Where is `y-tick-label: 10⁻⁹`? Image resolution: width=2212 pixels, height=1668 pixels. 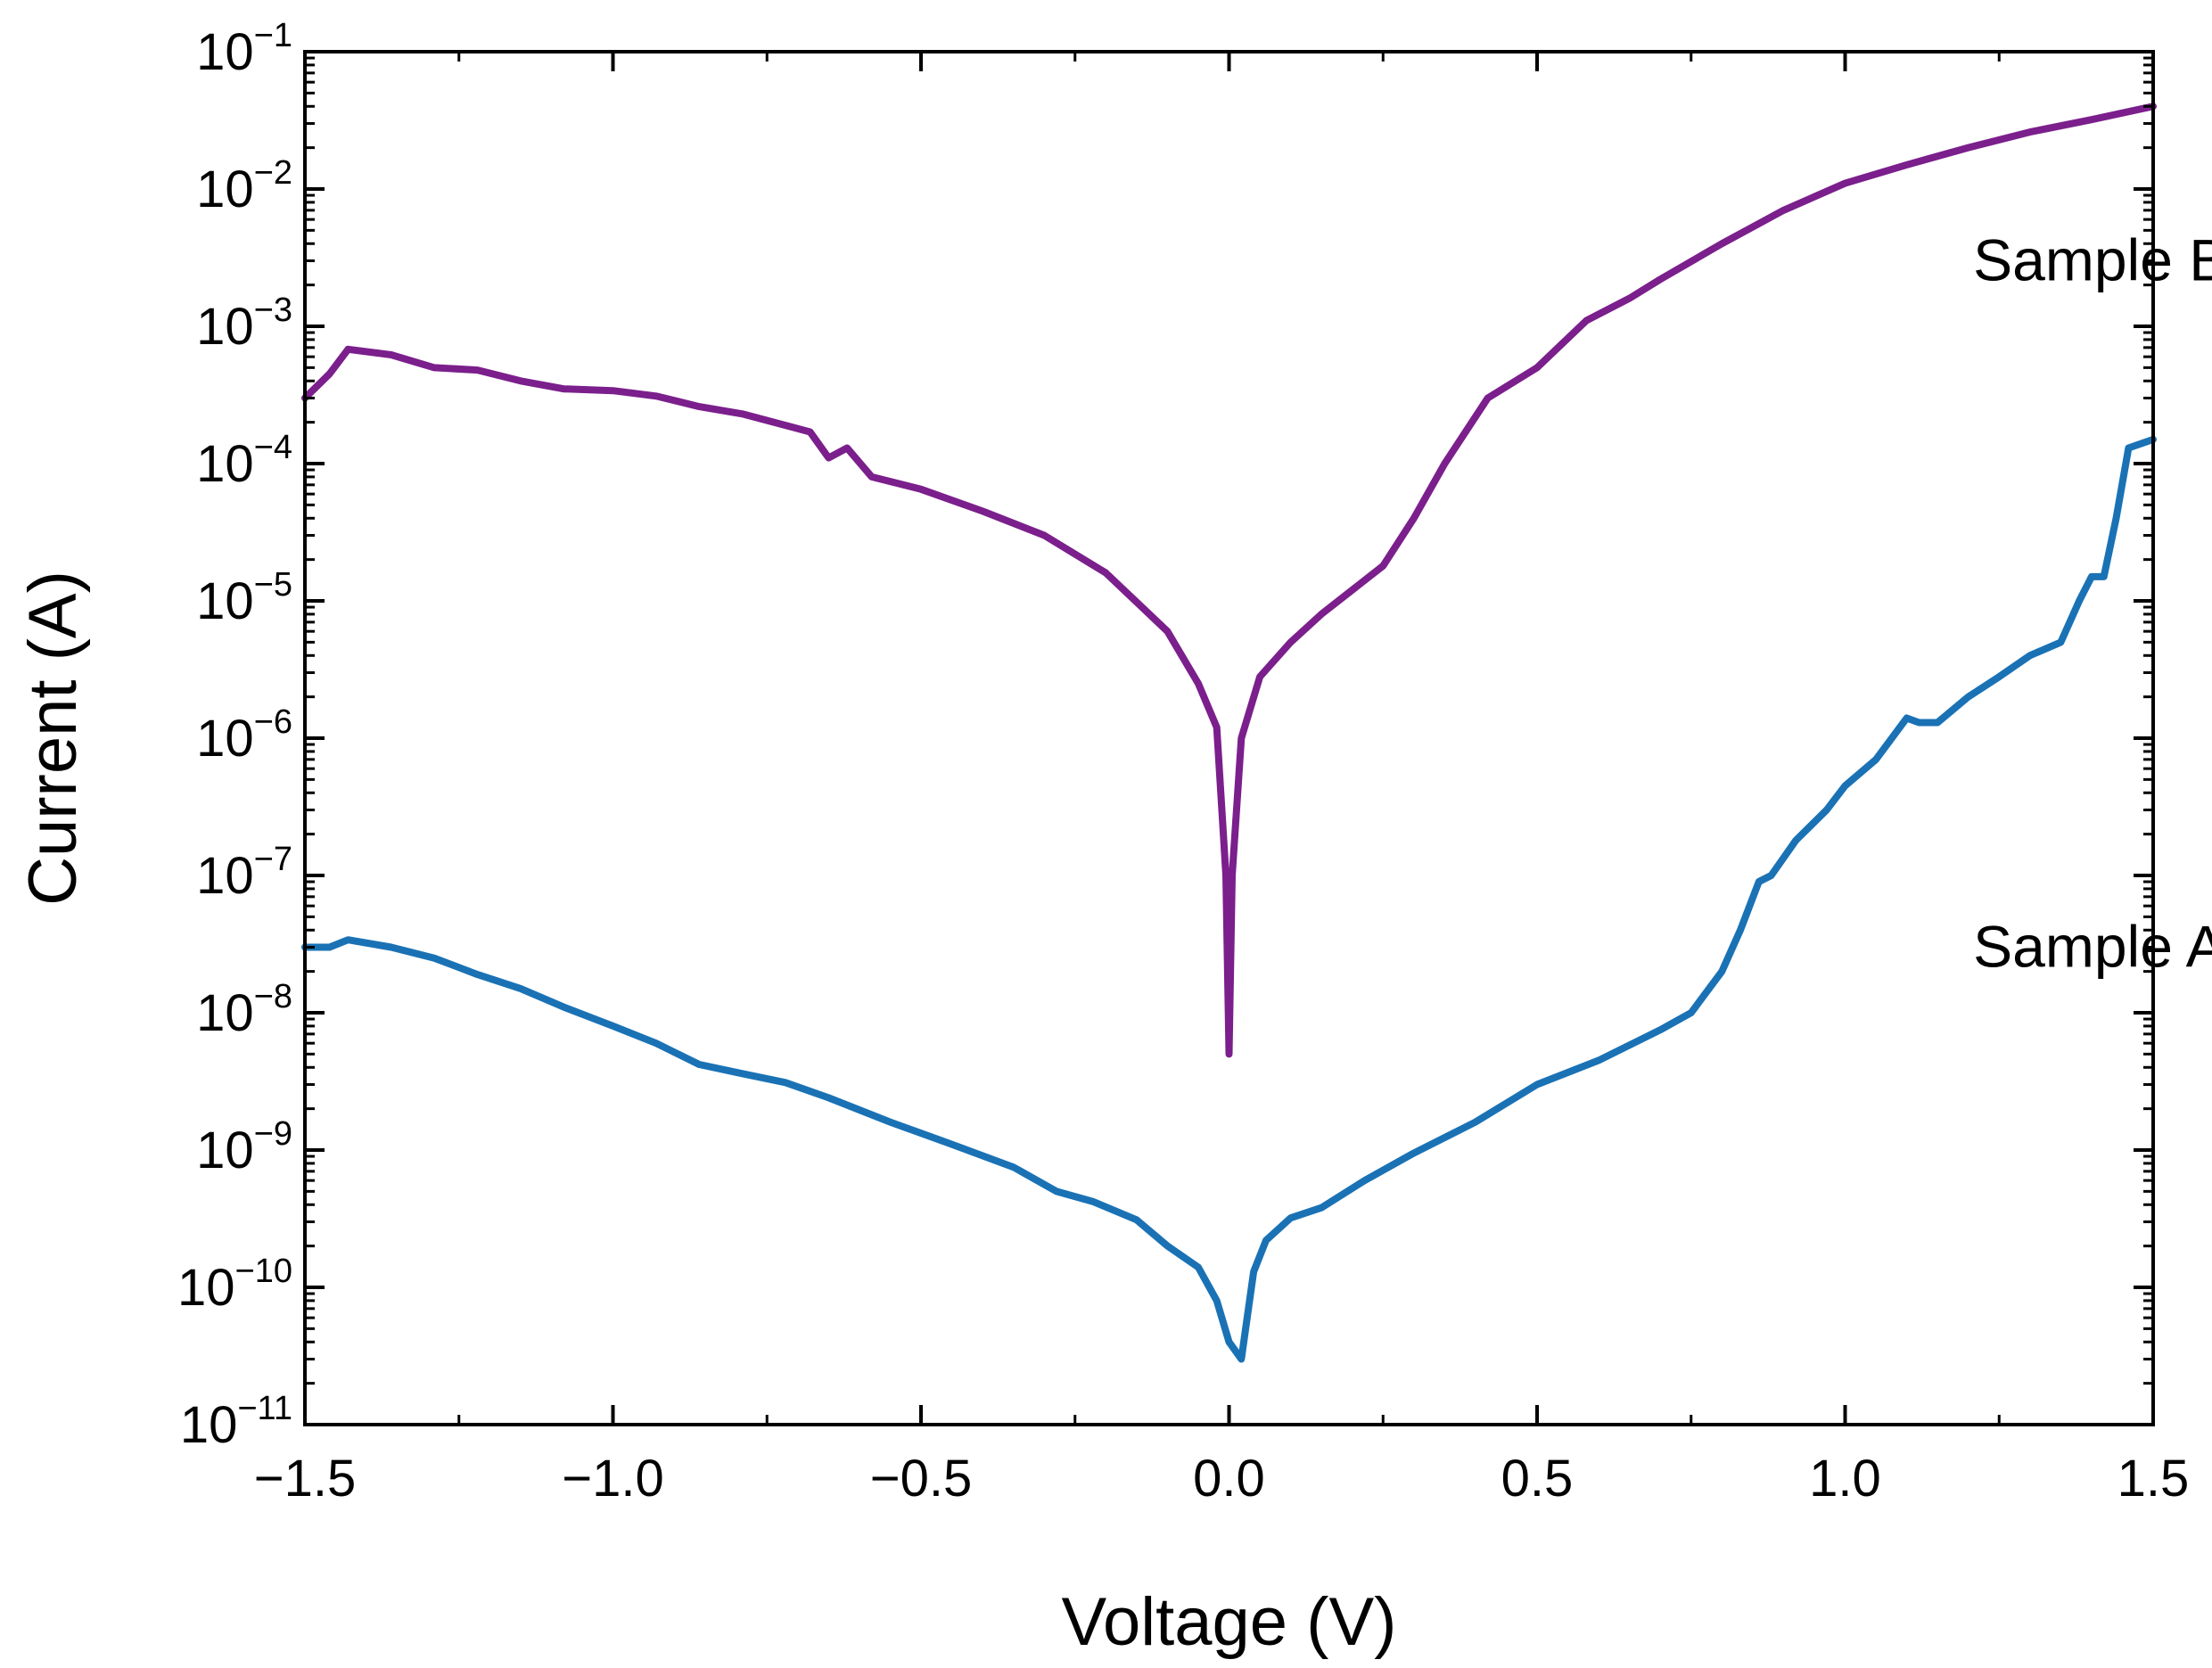 y-tick-label: 10⁻⁹ is located at coordinates (244, 1147).